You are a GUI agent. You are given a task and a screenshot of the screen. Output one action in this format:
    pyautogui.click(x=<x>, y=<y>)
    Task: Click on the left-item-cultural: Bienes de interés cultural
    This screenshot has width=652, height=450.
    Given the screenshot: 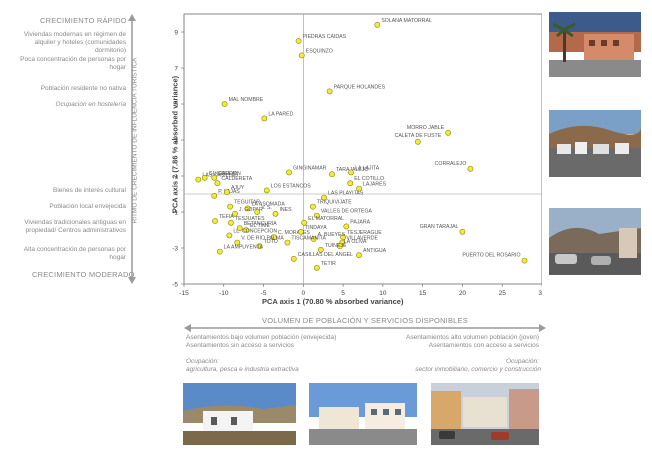 What is the action you would take?
    pyautogui.click(x=89, y=190)
    